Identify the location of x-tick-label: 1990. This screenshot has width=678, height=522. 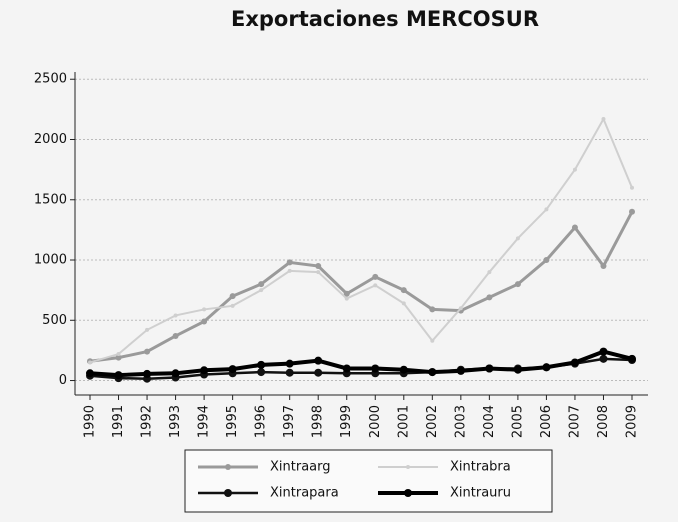
(90, 421).